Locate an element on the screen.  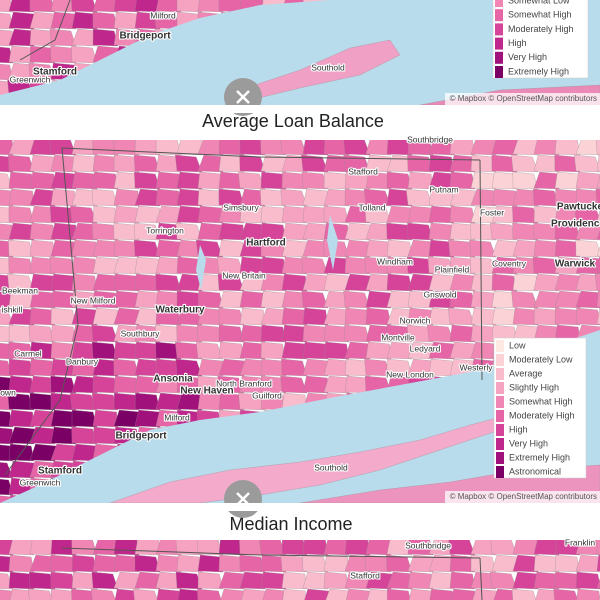
legend-label: Somewhat High is located at coordinates (540, 15).